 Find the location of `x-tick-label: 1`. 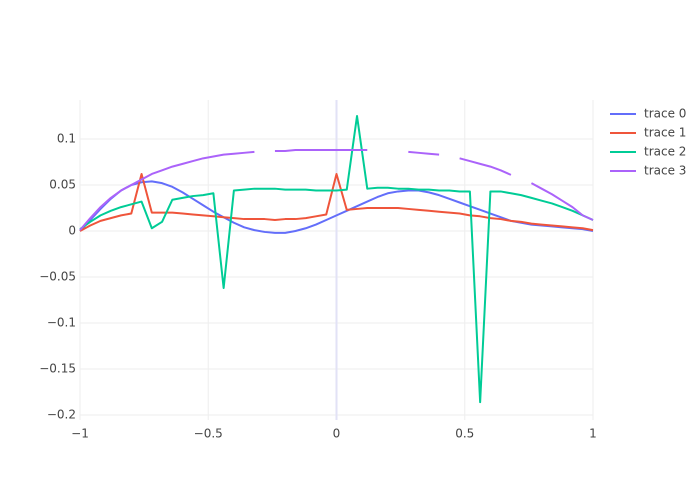

x-tick-label: 1 is located at coordinates (593, 434).